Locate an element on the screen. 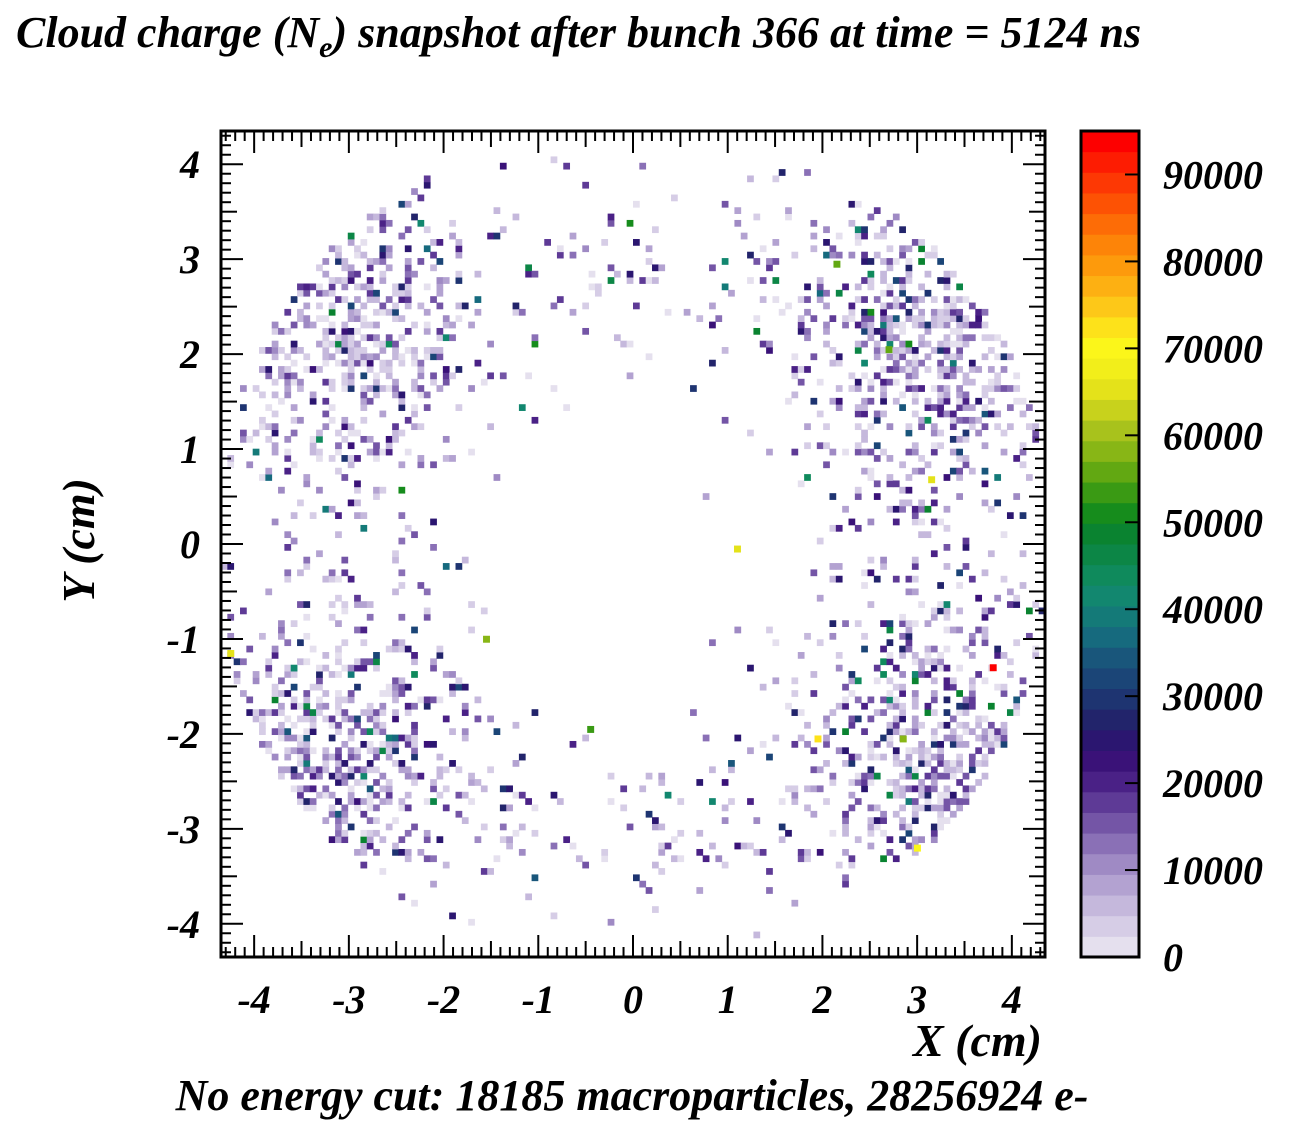 This screenshot has width=1316, height=1140. heatmap-hot-cell is located at coordinates (591, 729).